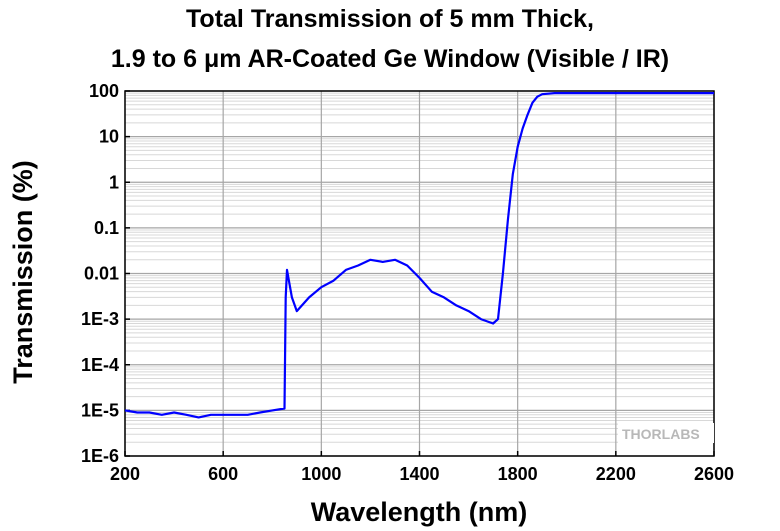 The width and height of the screenshot is (780, 531). Describe the element at coordinates (714, 474) in the screenshot. I see `x-tick-label: 2600` at that location.